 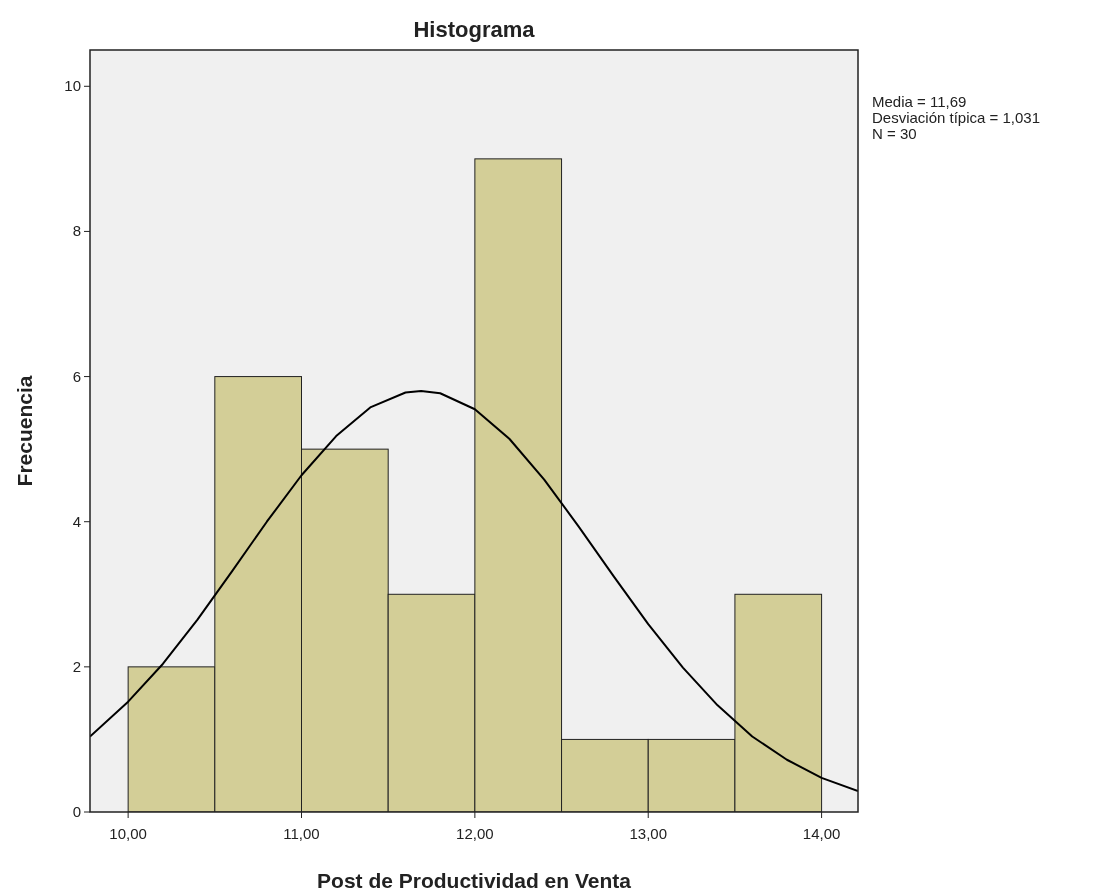 What do you see at coordinates (956, 117) in the screenshot?
I see `text: Desviación típica = 1,031` at bounding box center [956, 117].